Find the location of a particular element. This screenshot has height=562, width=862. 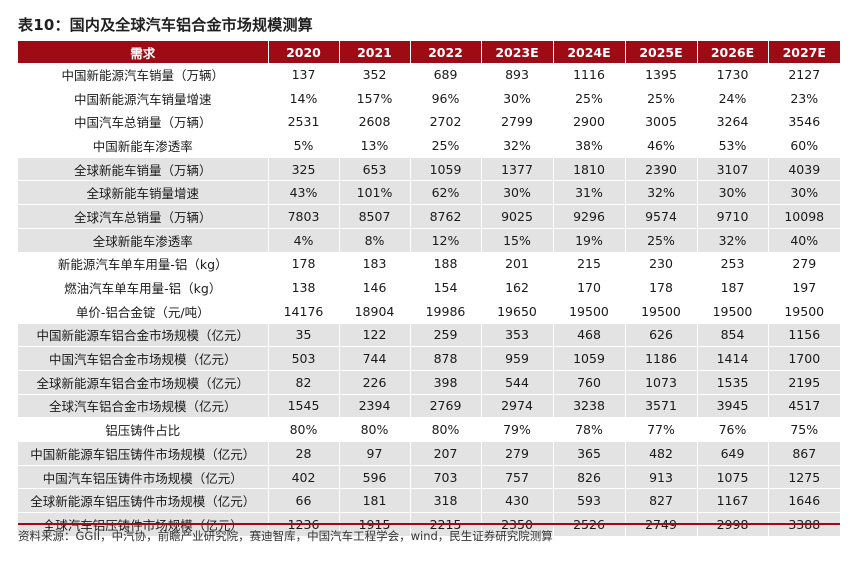

row-label: 燃油汽车单车用量-铝（kg） is located at coordinates (143, 287).